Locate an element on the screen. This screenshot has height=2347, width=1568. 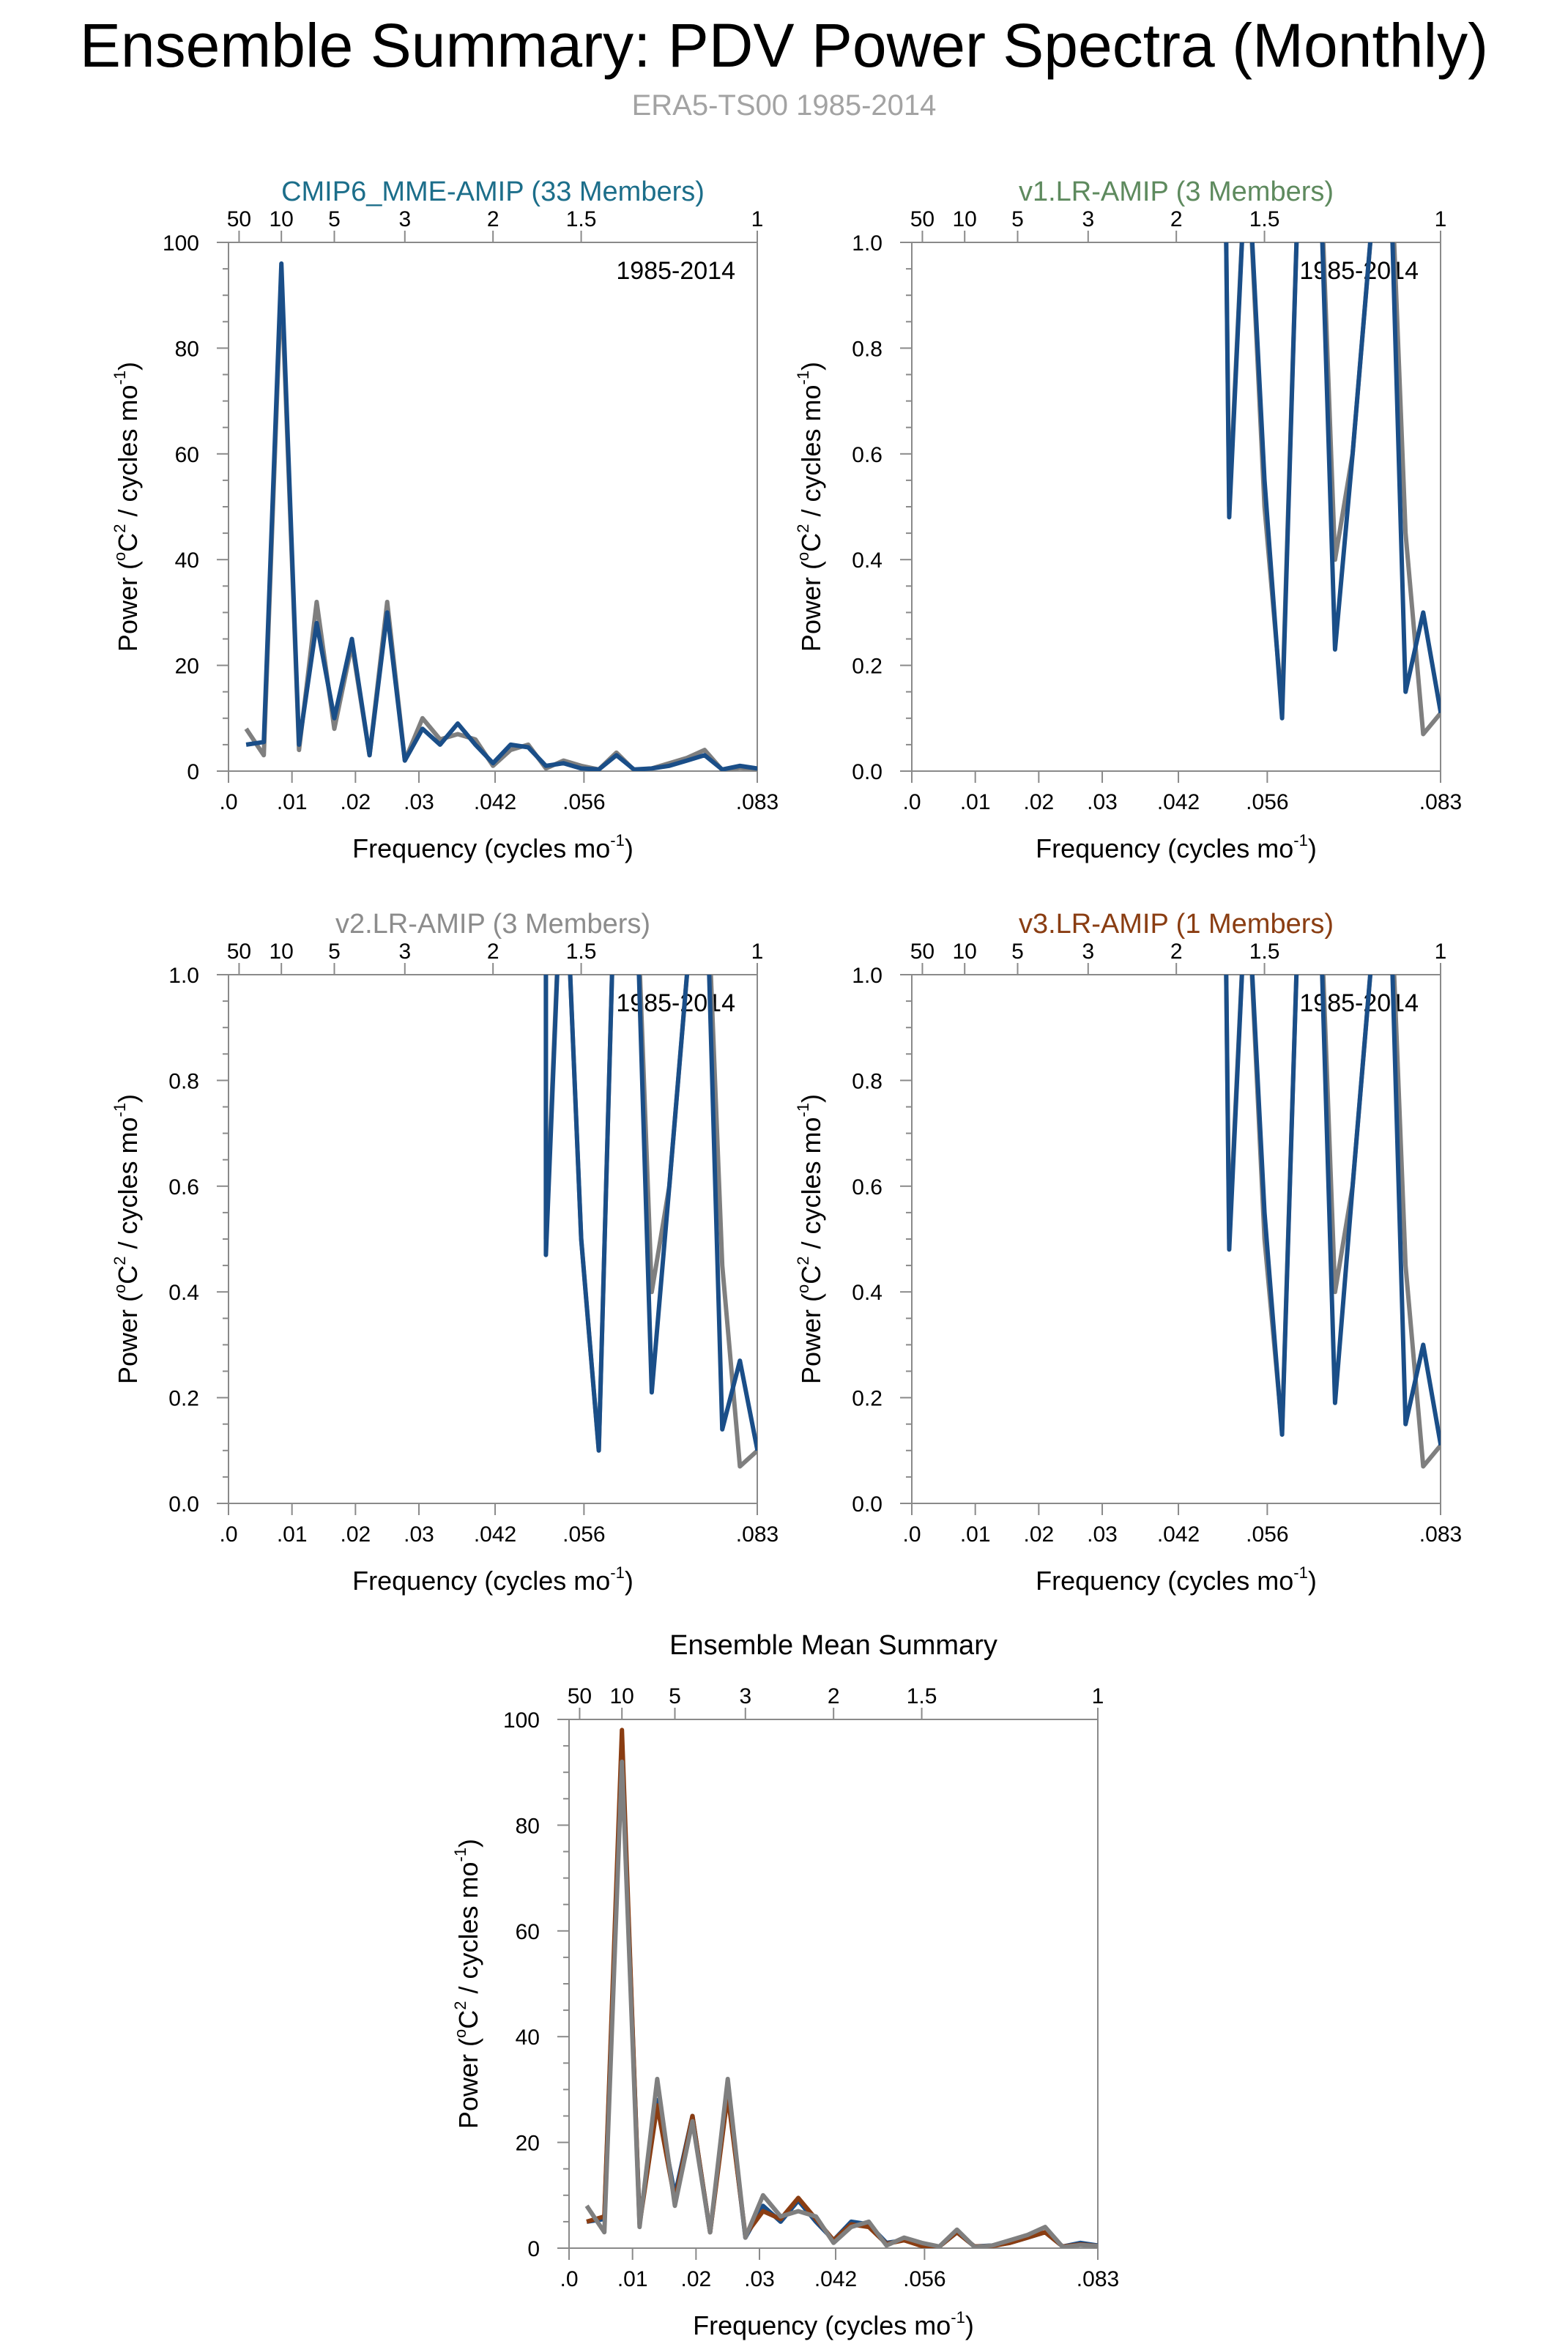
series-line-reference is located at coordinates (500, 524).